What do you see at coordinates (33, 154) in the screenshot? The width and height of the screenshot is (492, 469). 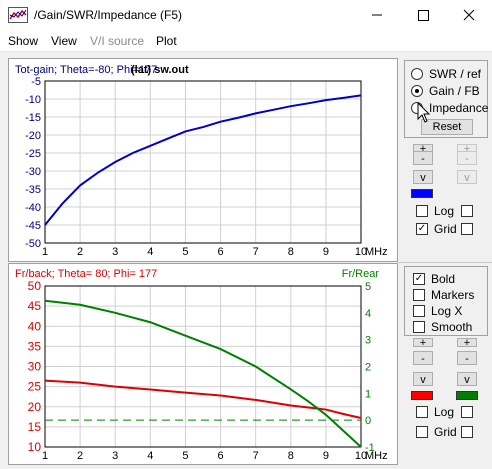 I see `top-y-tick-label: -25` at bounding box center [33, 154].